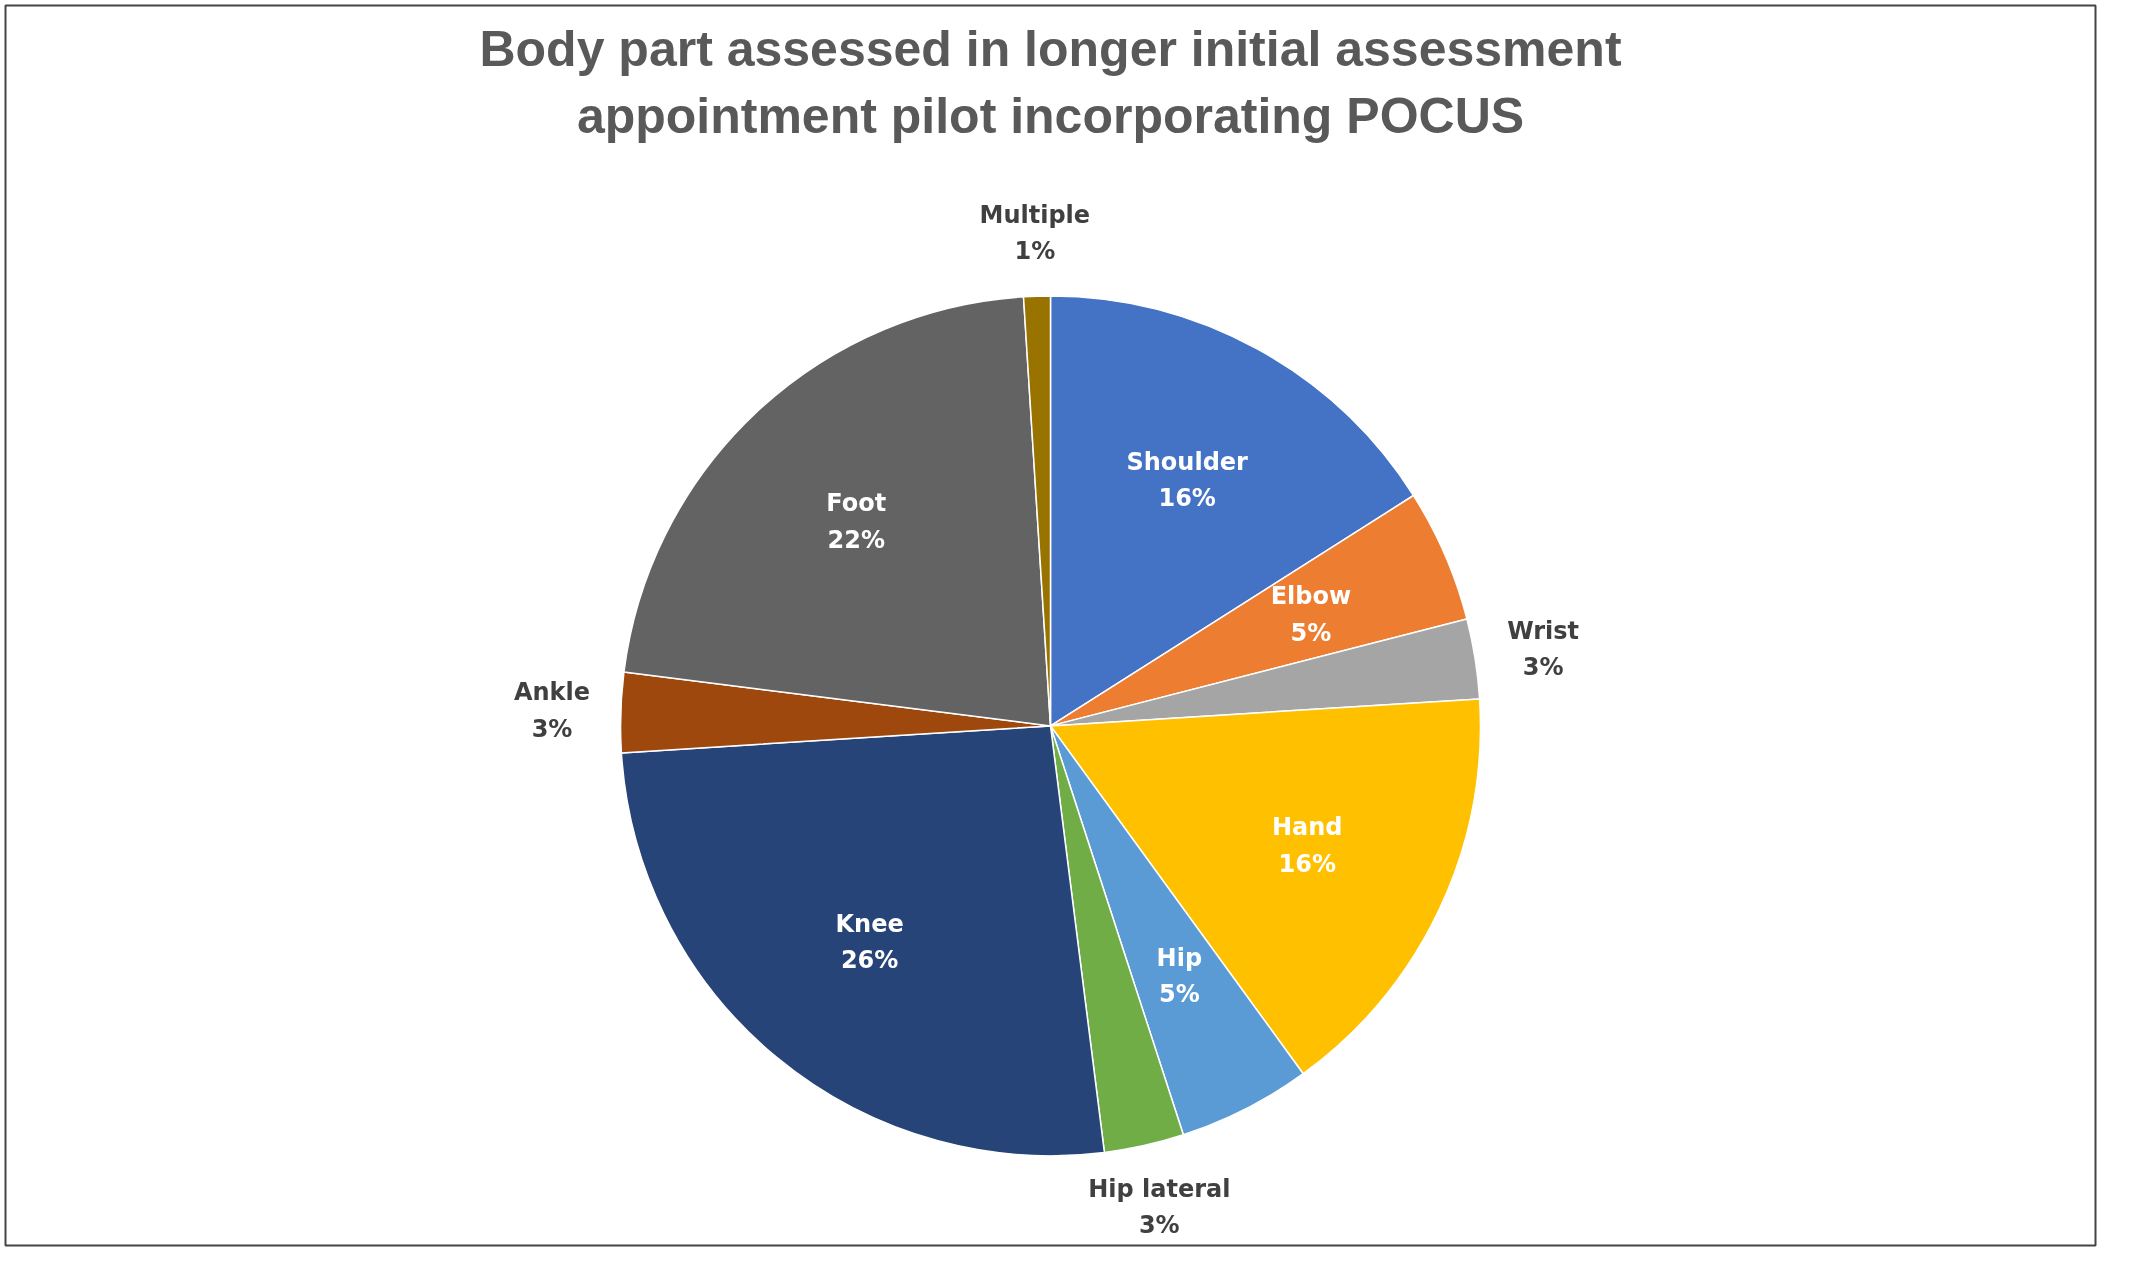 The width and height of the screenshot is (2135, 1275). I want to click on data-label: 1%, so click(1035, 251).